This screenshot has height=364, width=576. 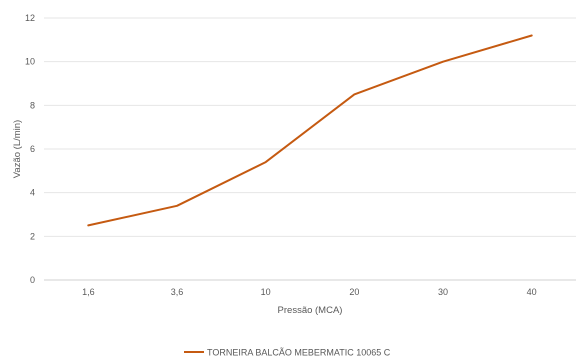 I want to click on y-tick-label: 6, so click(x=32, y=149).